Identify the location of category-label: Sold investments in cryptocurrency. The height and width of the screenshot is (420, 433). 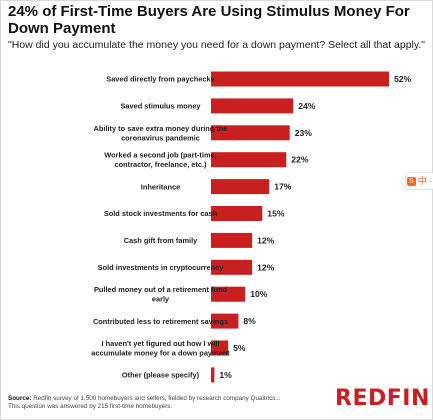
(161, 267).